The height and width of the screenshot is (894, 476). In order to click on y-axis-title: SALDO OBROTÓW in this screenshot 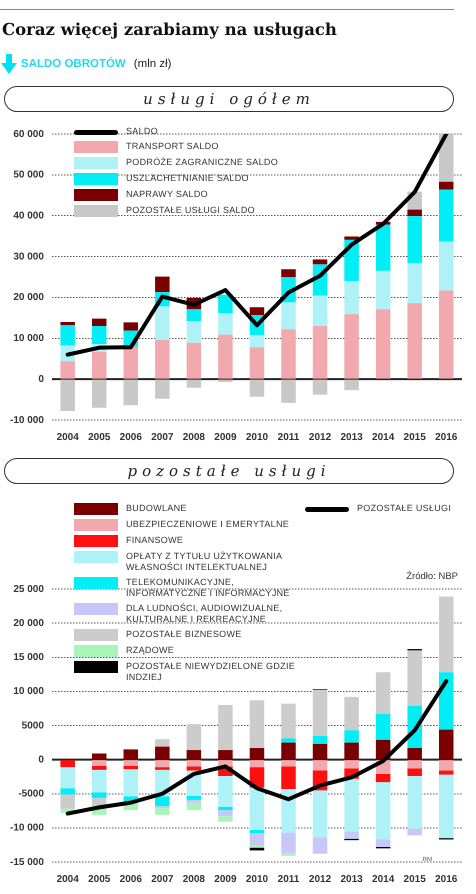, I will do `click(73, 64)`.